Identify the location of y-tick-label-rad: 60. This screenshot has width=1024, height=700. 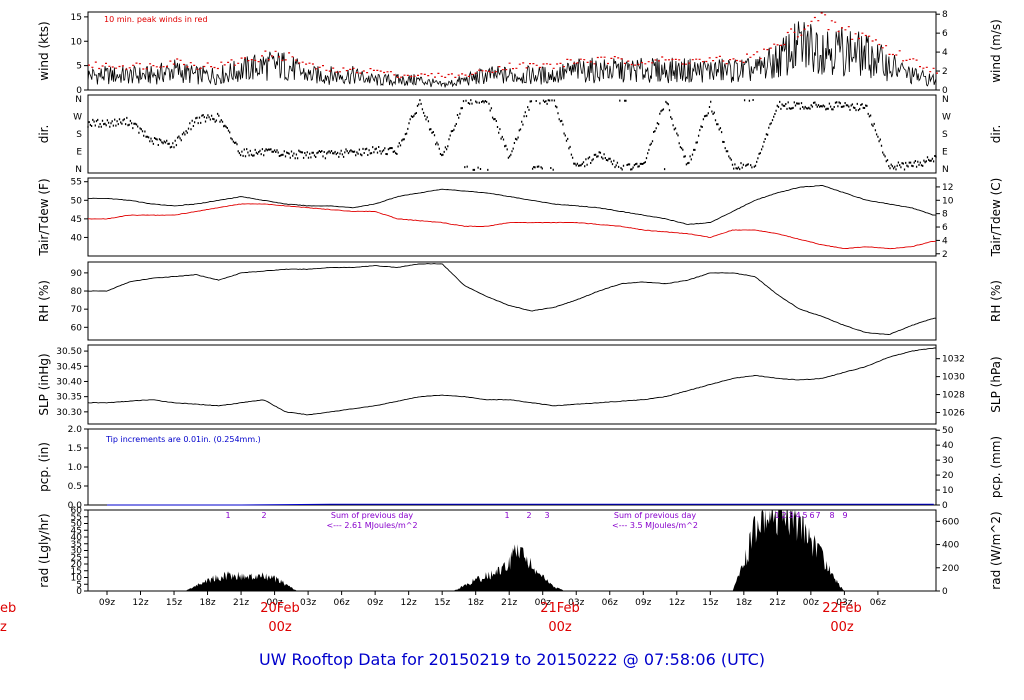
(77, 511).